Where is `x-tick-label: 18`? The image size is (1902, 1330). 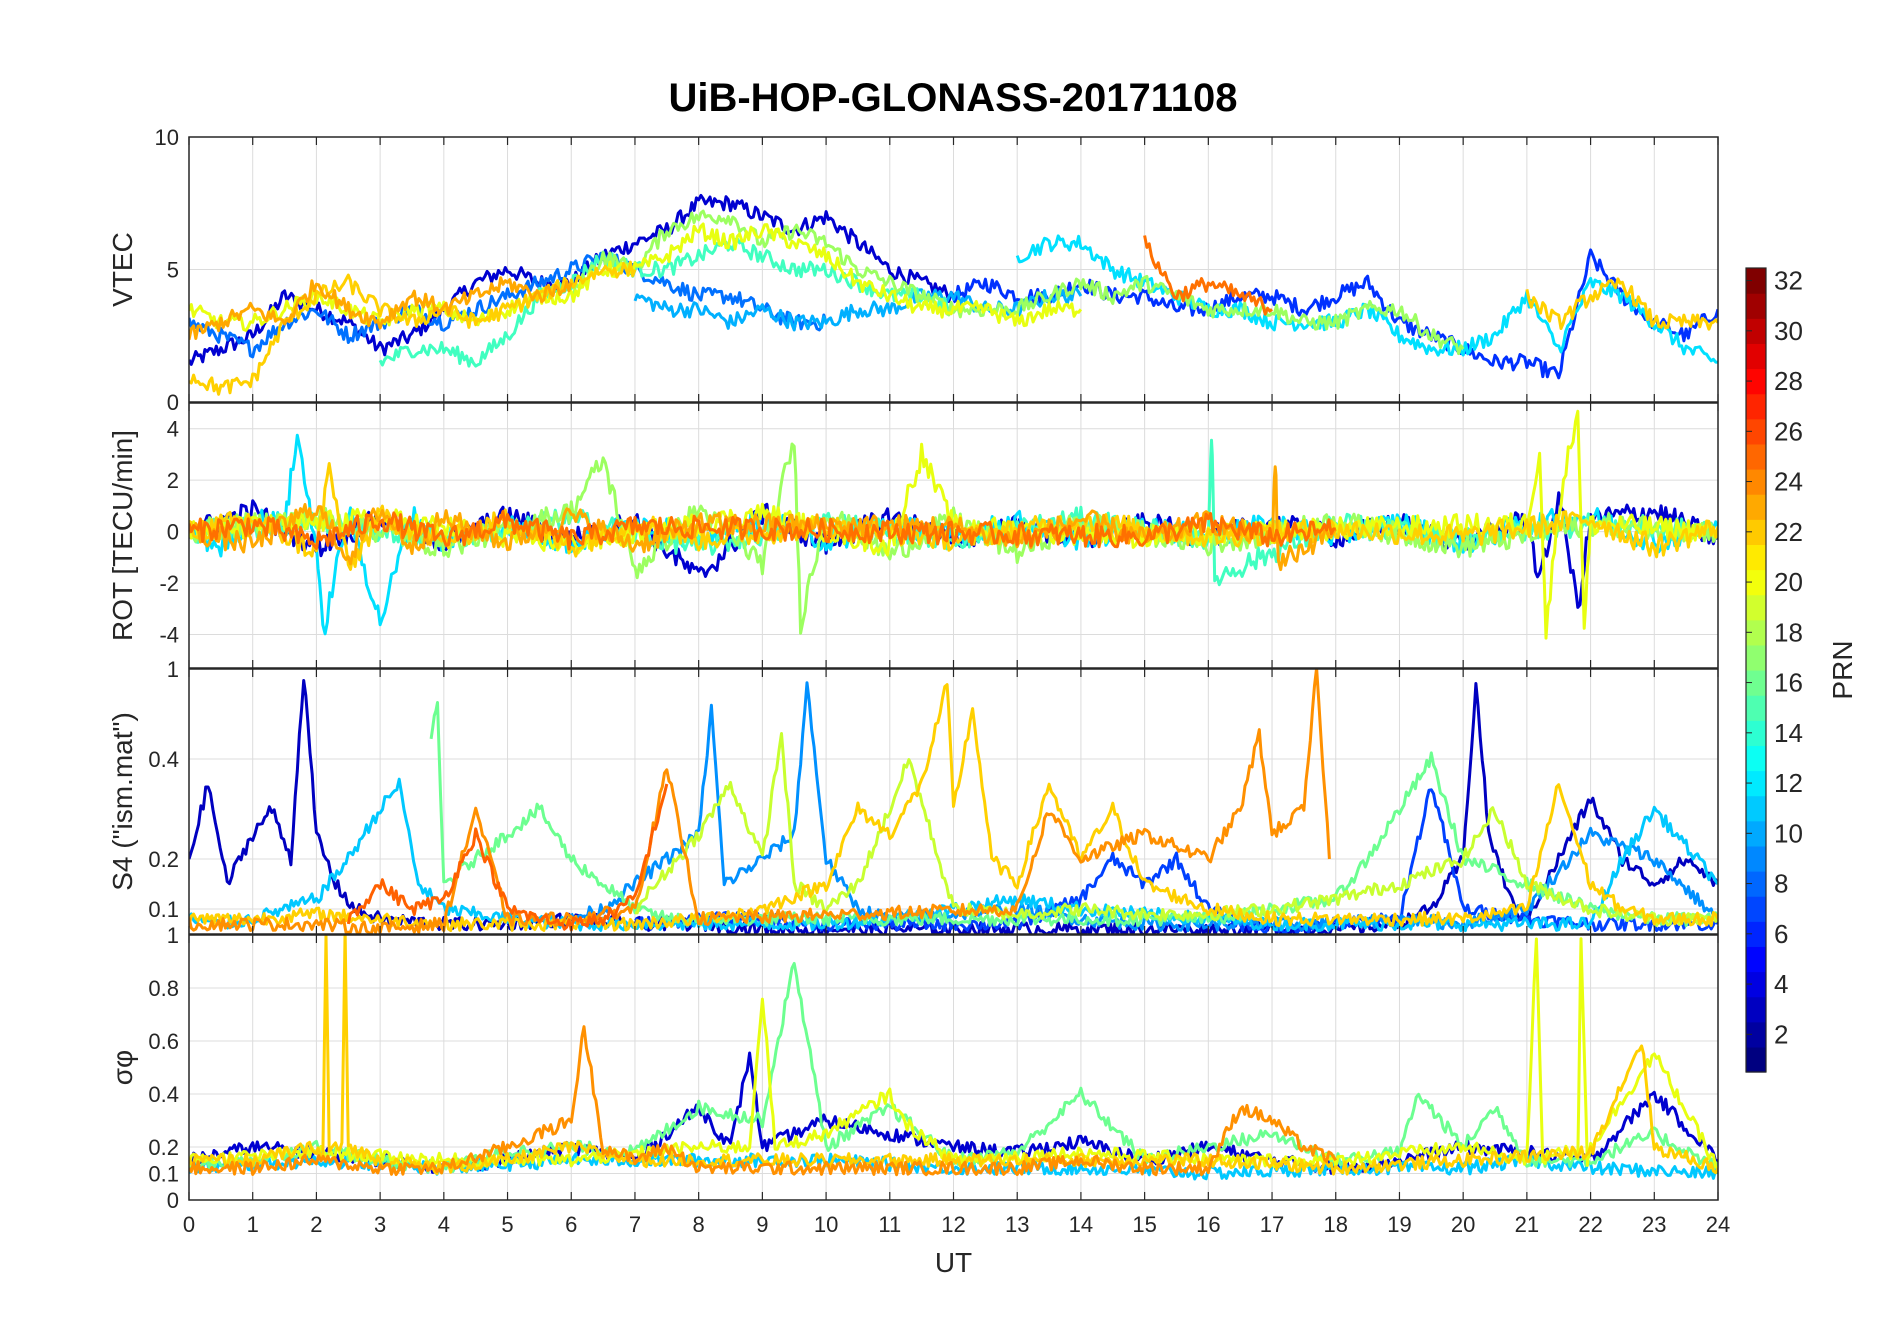
x-tick-label: 18 is located at coordinates (1336, 1224).